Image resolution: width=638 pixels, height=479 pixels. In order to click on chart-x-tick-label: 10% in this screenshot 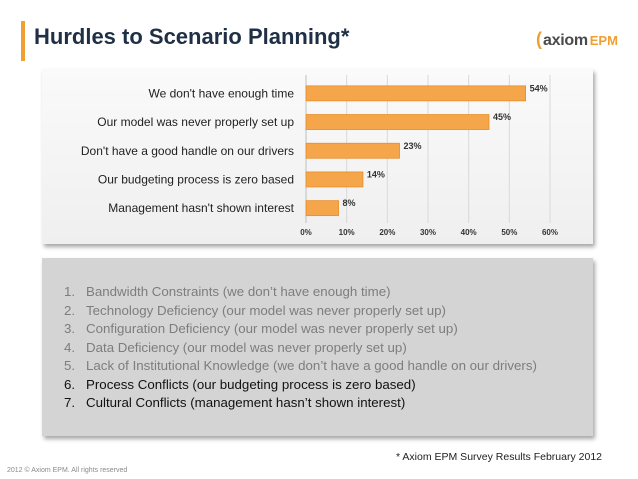, I will do `click(347, 232)`.